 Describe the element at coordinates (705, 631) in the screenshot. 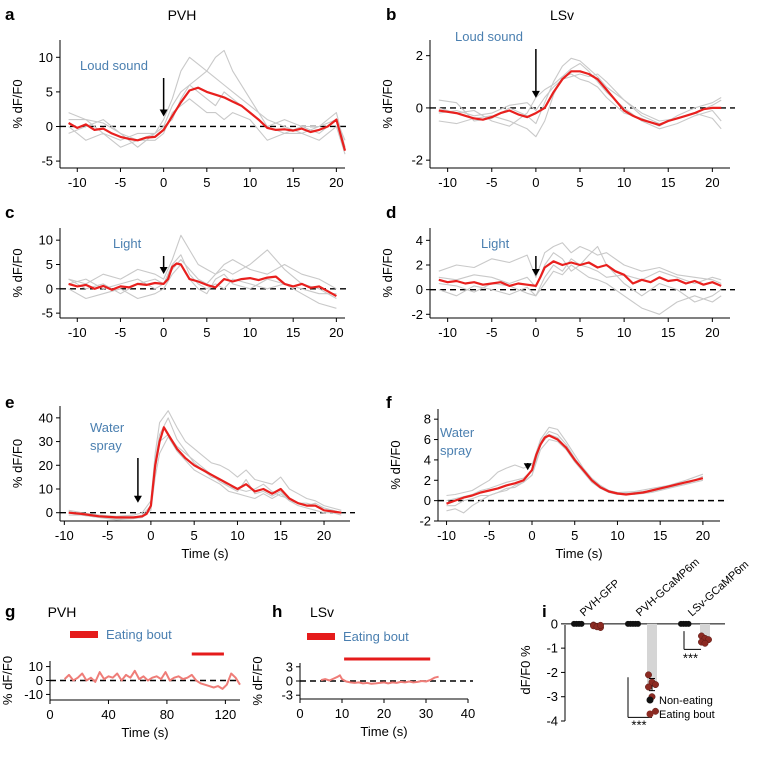

I see `mean-bar` at that location.